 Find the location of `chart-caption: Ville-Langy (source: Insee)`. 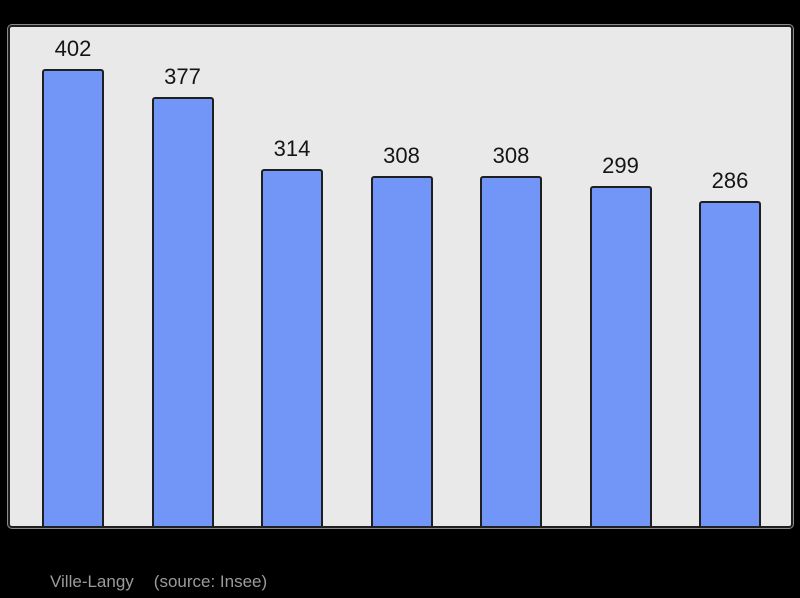

chart-caption: Ville-Langy (source: Insee) is located at coordinates (159, 582).